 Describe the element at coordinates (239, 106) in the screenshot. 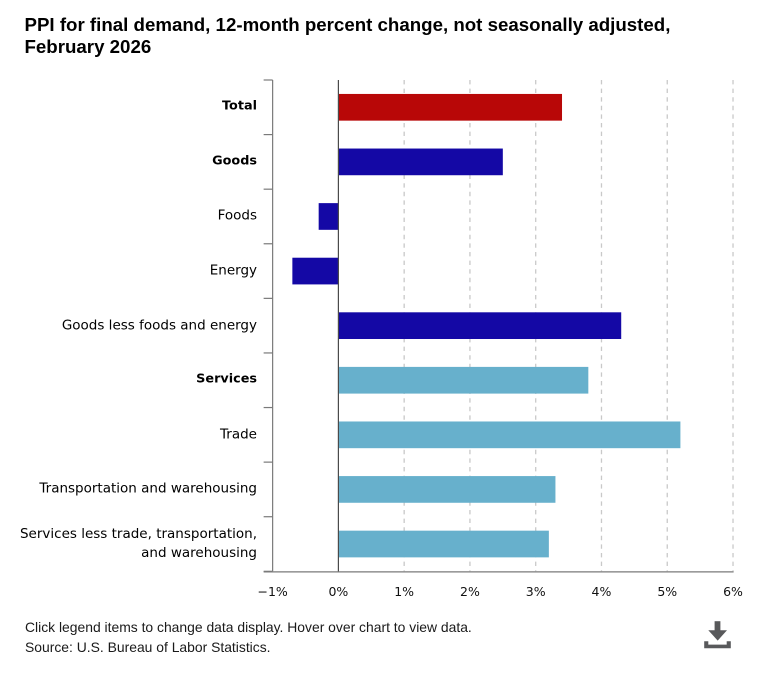

I see `category-label-total: Total` at that location.